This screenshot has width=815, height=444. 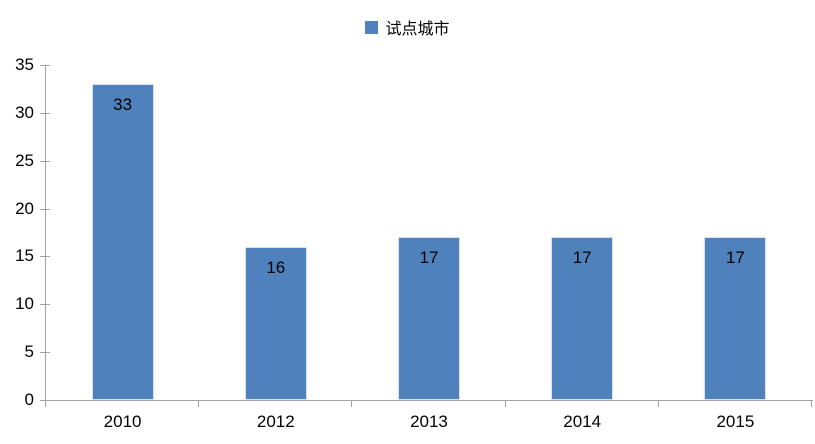 I want to click on y-axis-line, so click(x=45, y=236).